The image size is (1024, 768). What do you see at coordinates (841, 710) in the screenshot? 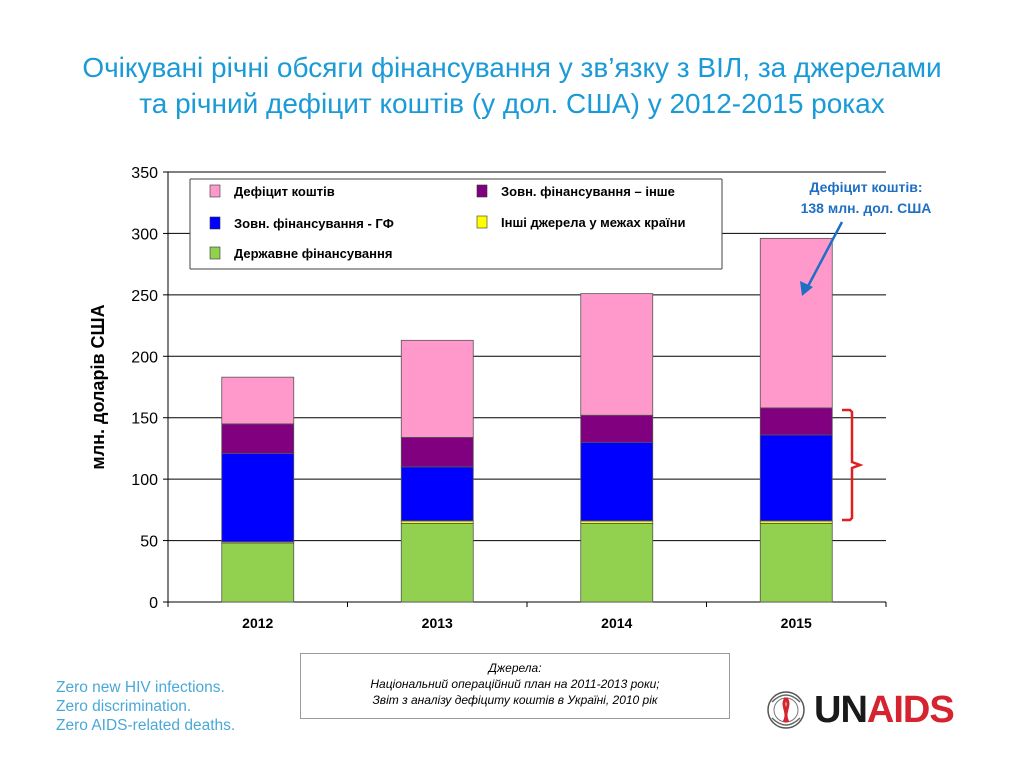
I see `logo-un-text: UN` at bounding box center [841, 710].